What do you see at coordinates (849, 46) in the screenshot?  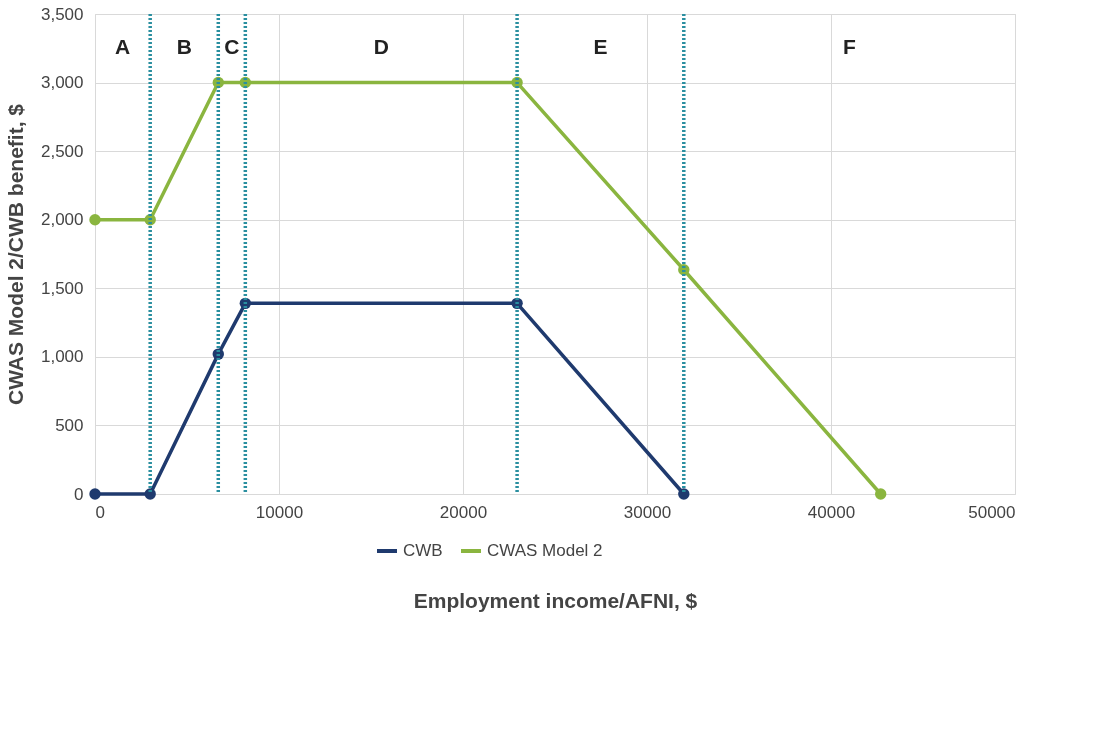 I see `annotation: F` at bounding box center [849, 46].